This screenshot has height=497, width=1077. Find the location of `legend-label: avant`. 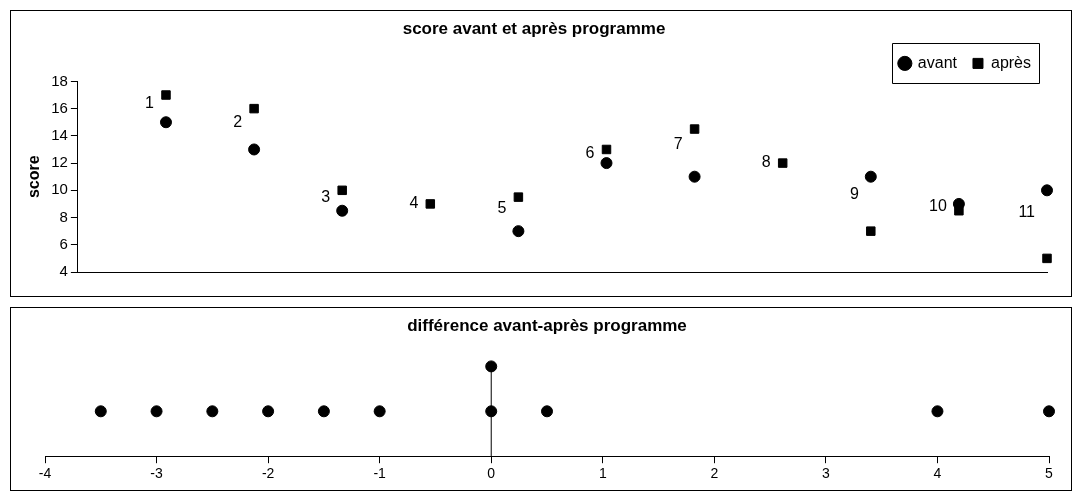

legend-label: avant is located at coordinates (937, 62).